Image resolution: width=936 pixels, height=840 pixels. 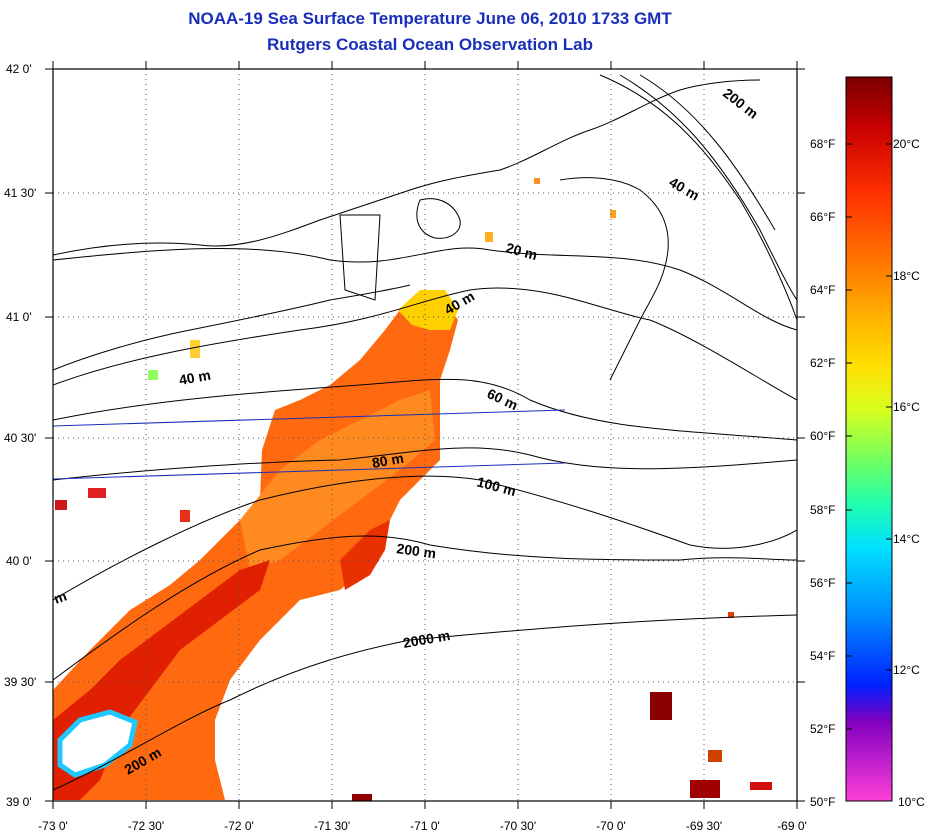 What do you see at coordinates (906, 539) in the screenshot?
I see `colorbar-label-c: 14°C` at bounding box center [906, 539].